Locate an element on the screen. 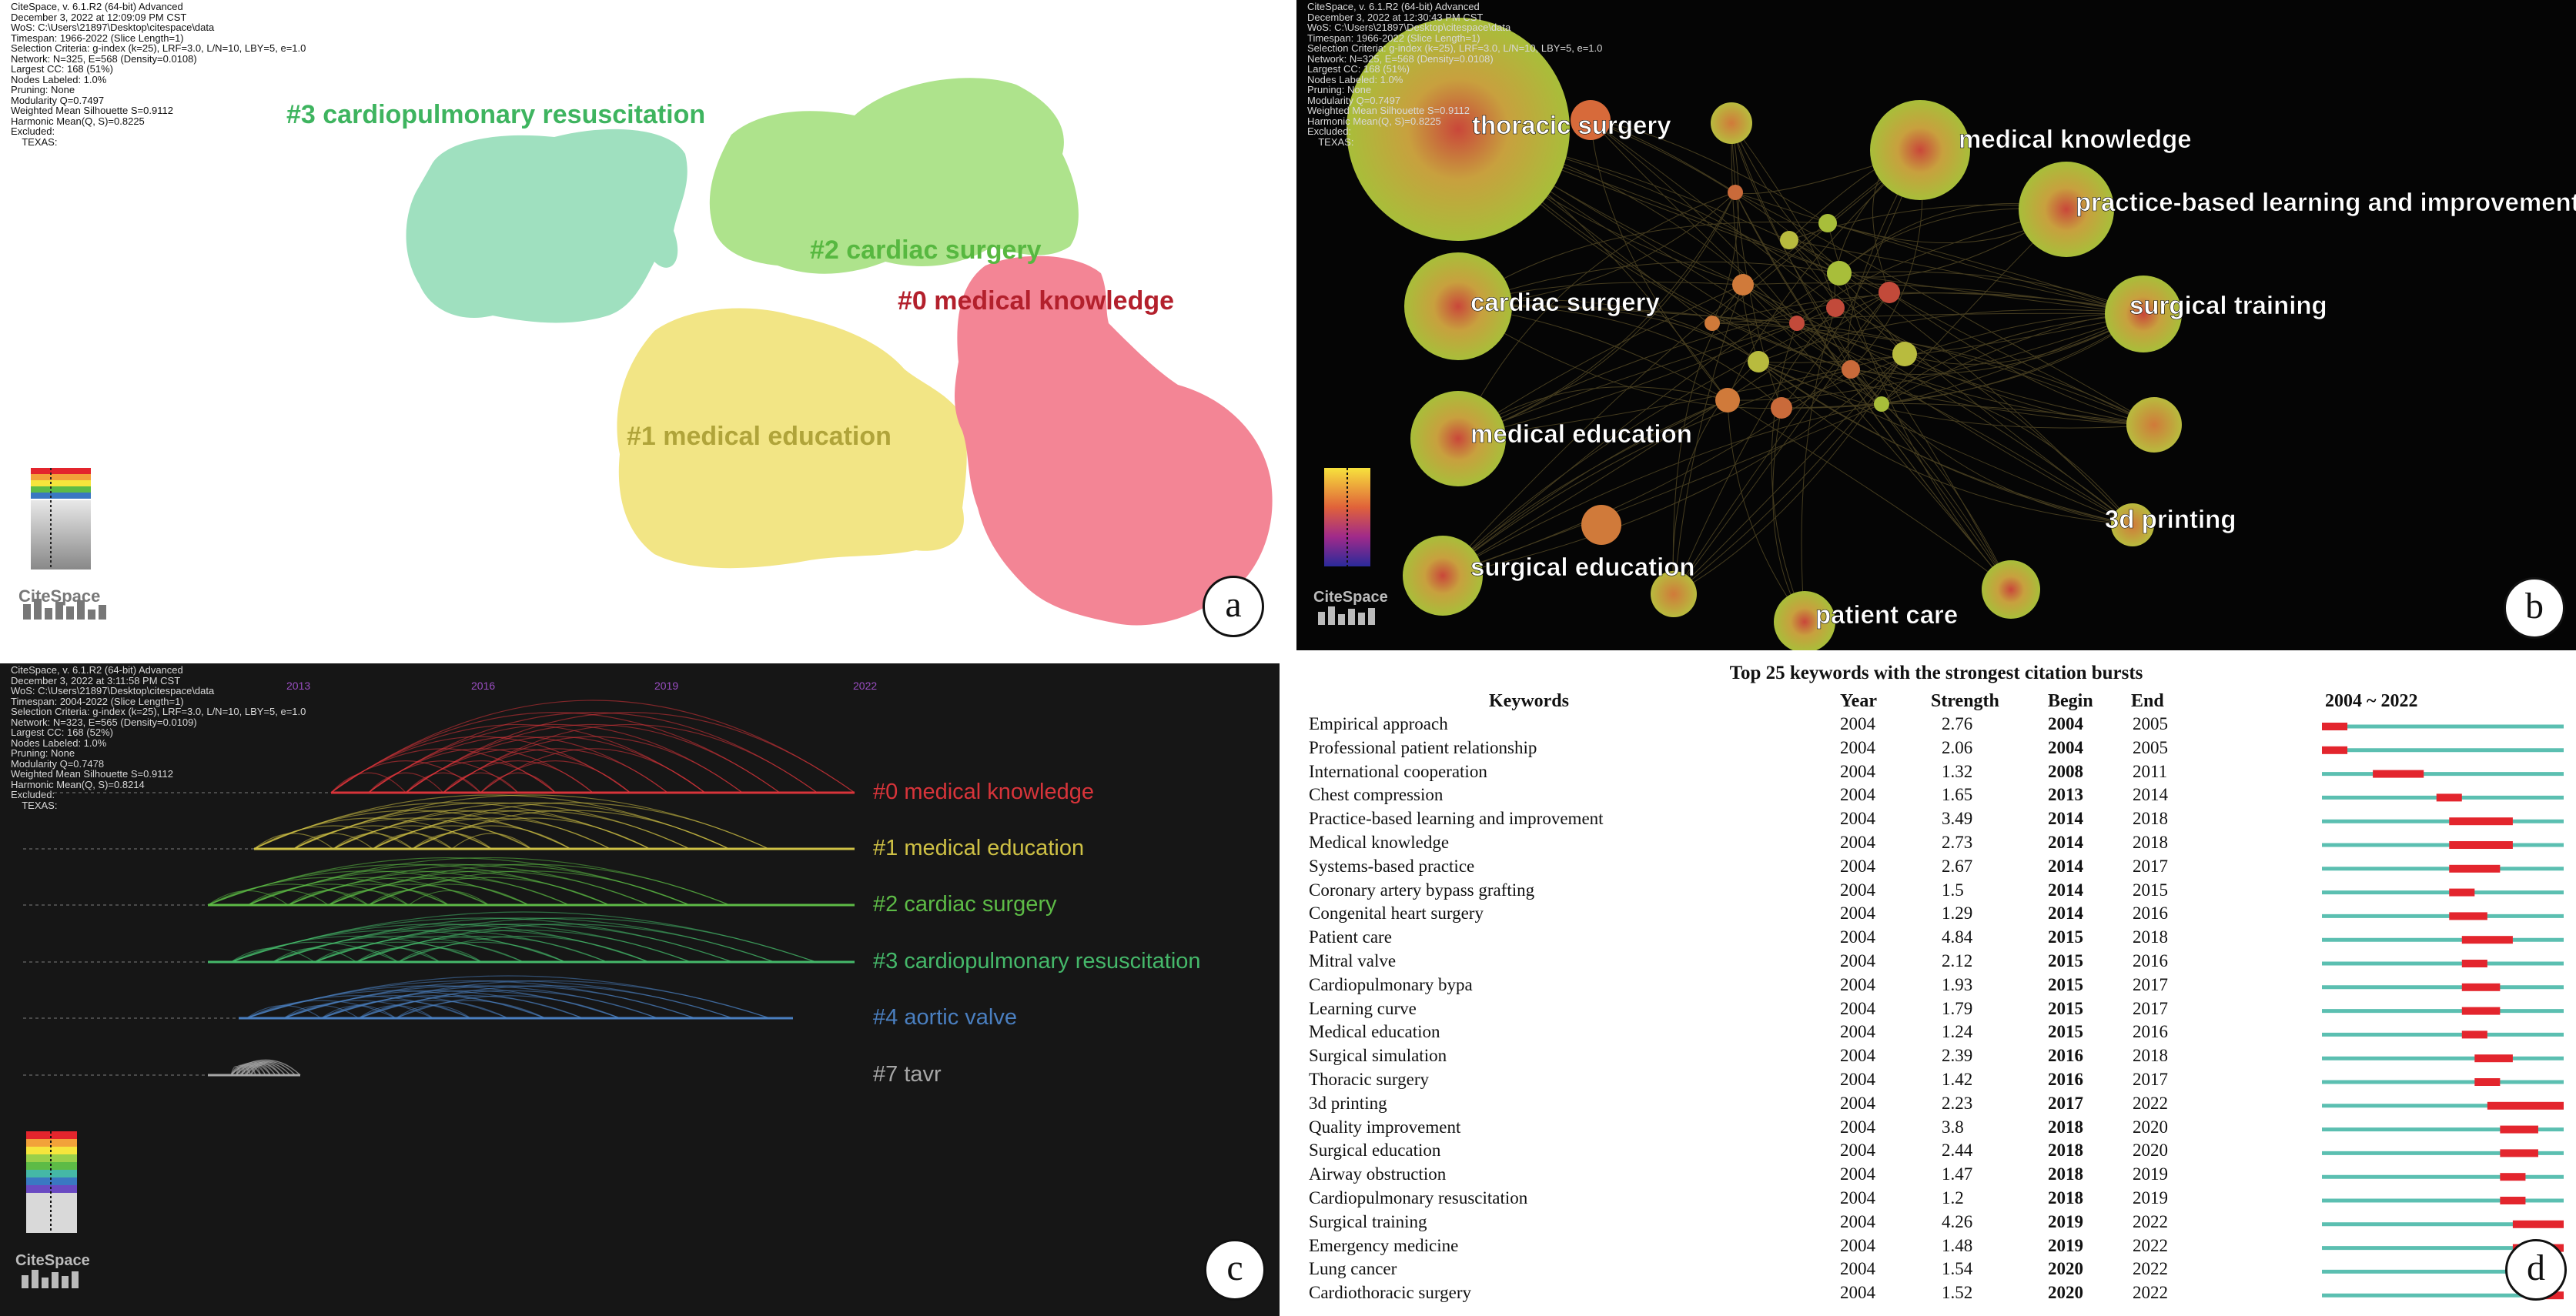 The height and width of the screenshot is (1316, 2576). burst-cell-strength: 1.2 is located at coordinates (1953, 1197).